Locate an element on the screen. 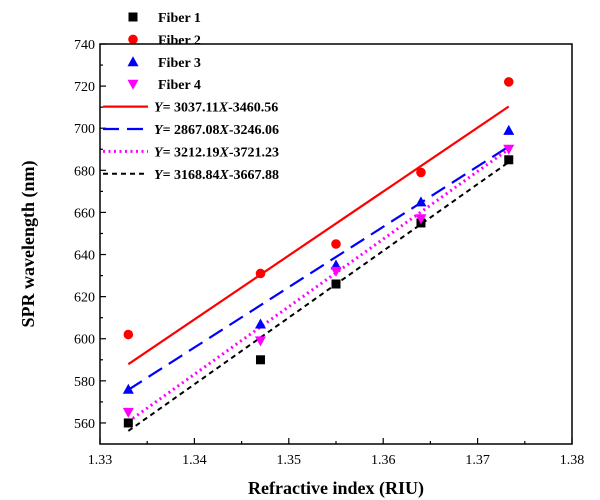 This screenshot has height=500, width=600. y-tick-label: 620 is located at coordinates (84, 298).